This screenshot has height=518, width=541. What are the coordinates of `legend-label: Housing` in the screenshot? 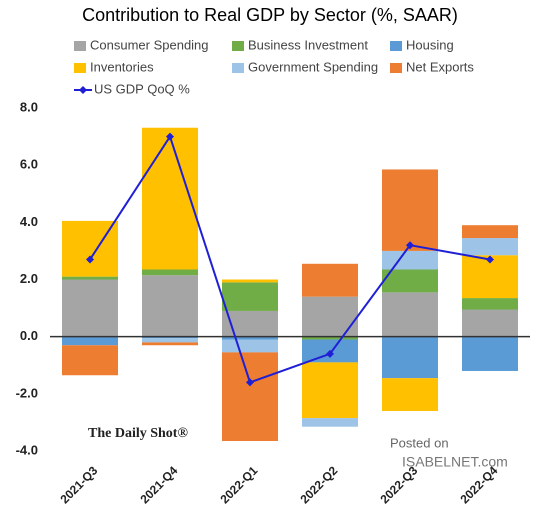 It's located at (430, 44).